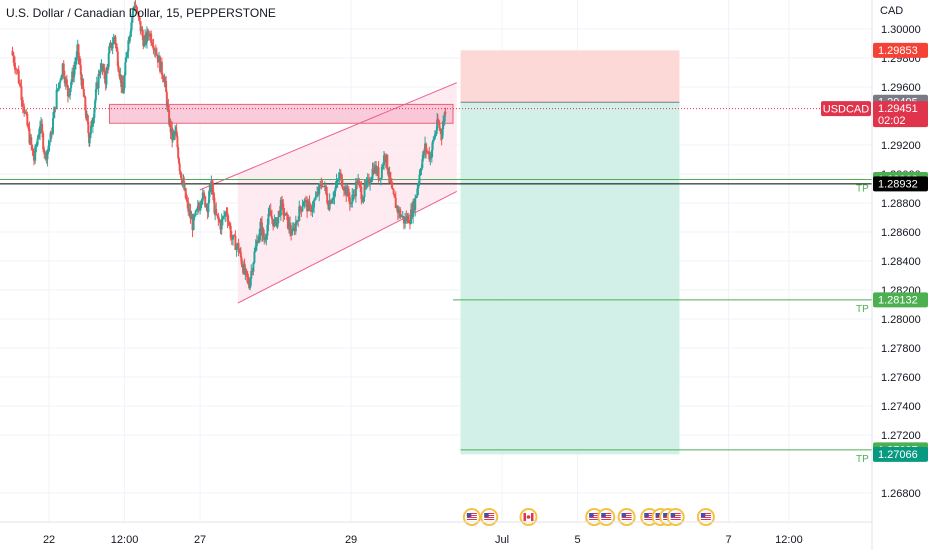 The width and height of the screenshot is (932, 550). Describe the element at coordinates (588, 517) in the screenshot. I see `event-icons` at that location.